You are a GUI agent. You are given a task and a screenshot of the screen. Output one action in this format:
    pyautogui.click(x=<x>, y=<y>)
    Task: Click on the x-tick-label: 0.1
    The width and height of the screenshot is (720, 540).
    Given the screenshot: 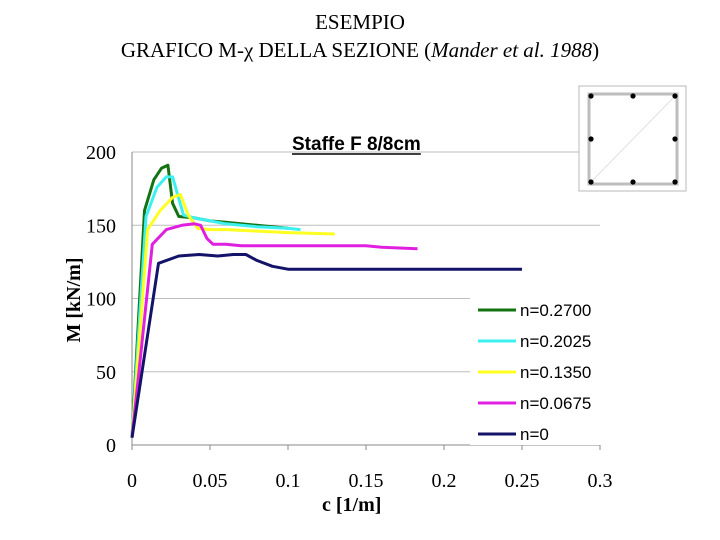 What is the action you would take?
    pyautogui.click(x=288, y=481)
    